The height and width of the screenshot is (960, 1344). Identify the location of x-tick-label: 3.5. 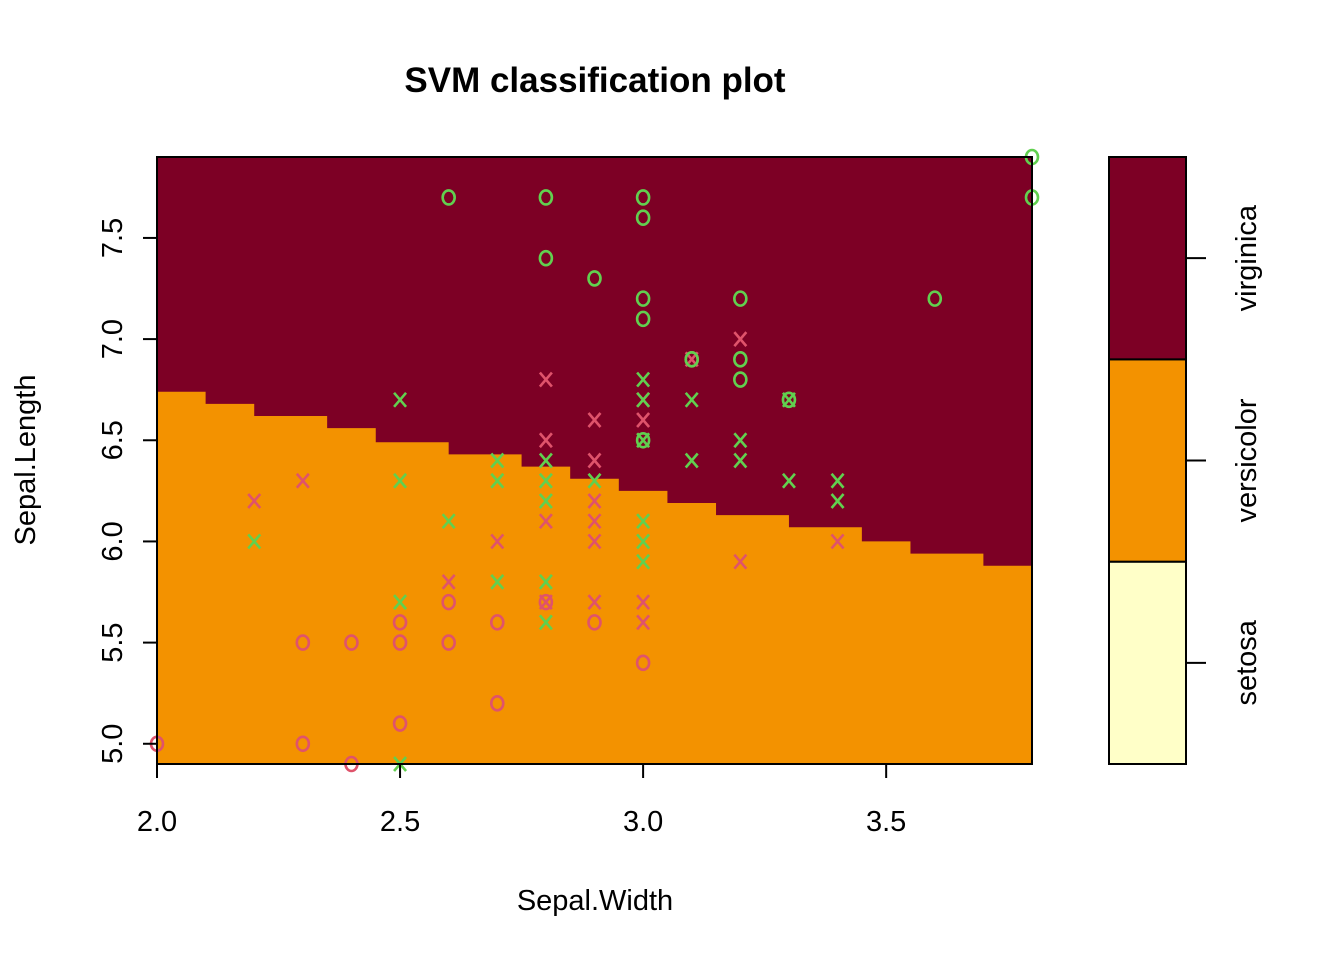
(886, 822).